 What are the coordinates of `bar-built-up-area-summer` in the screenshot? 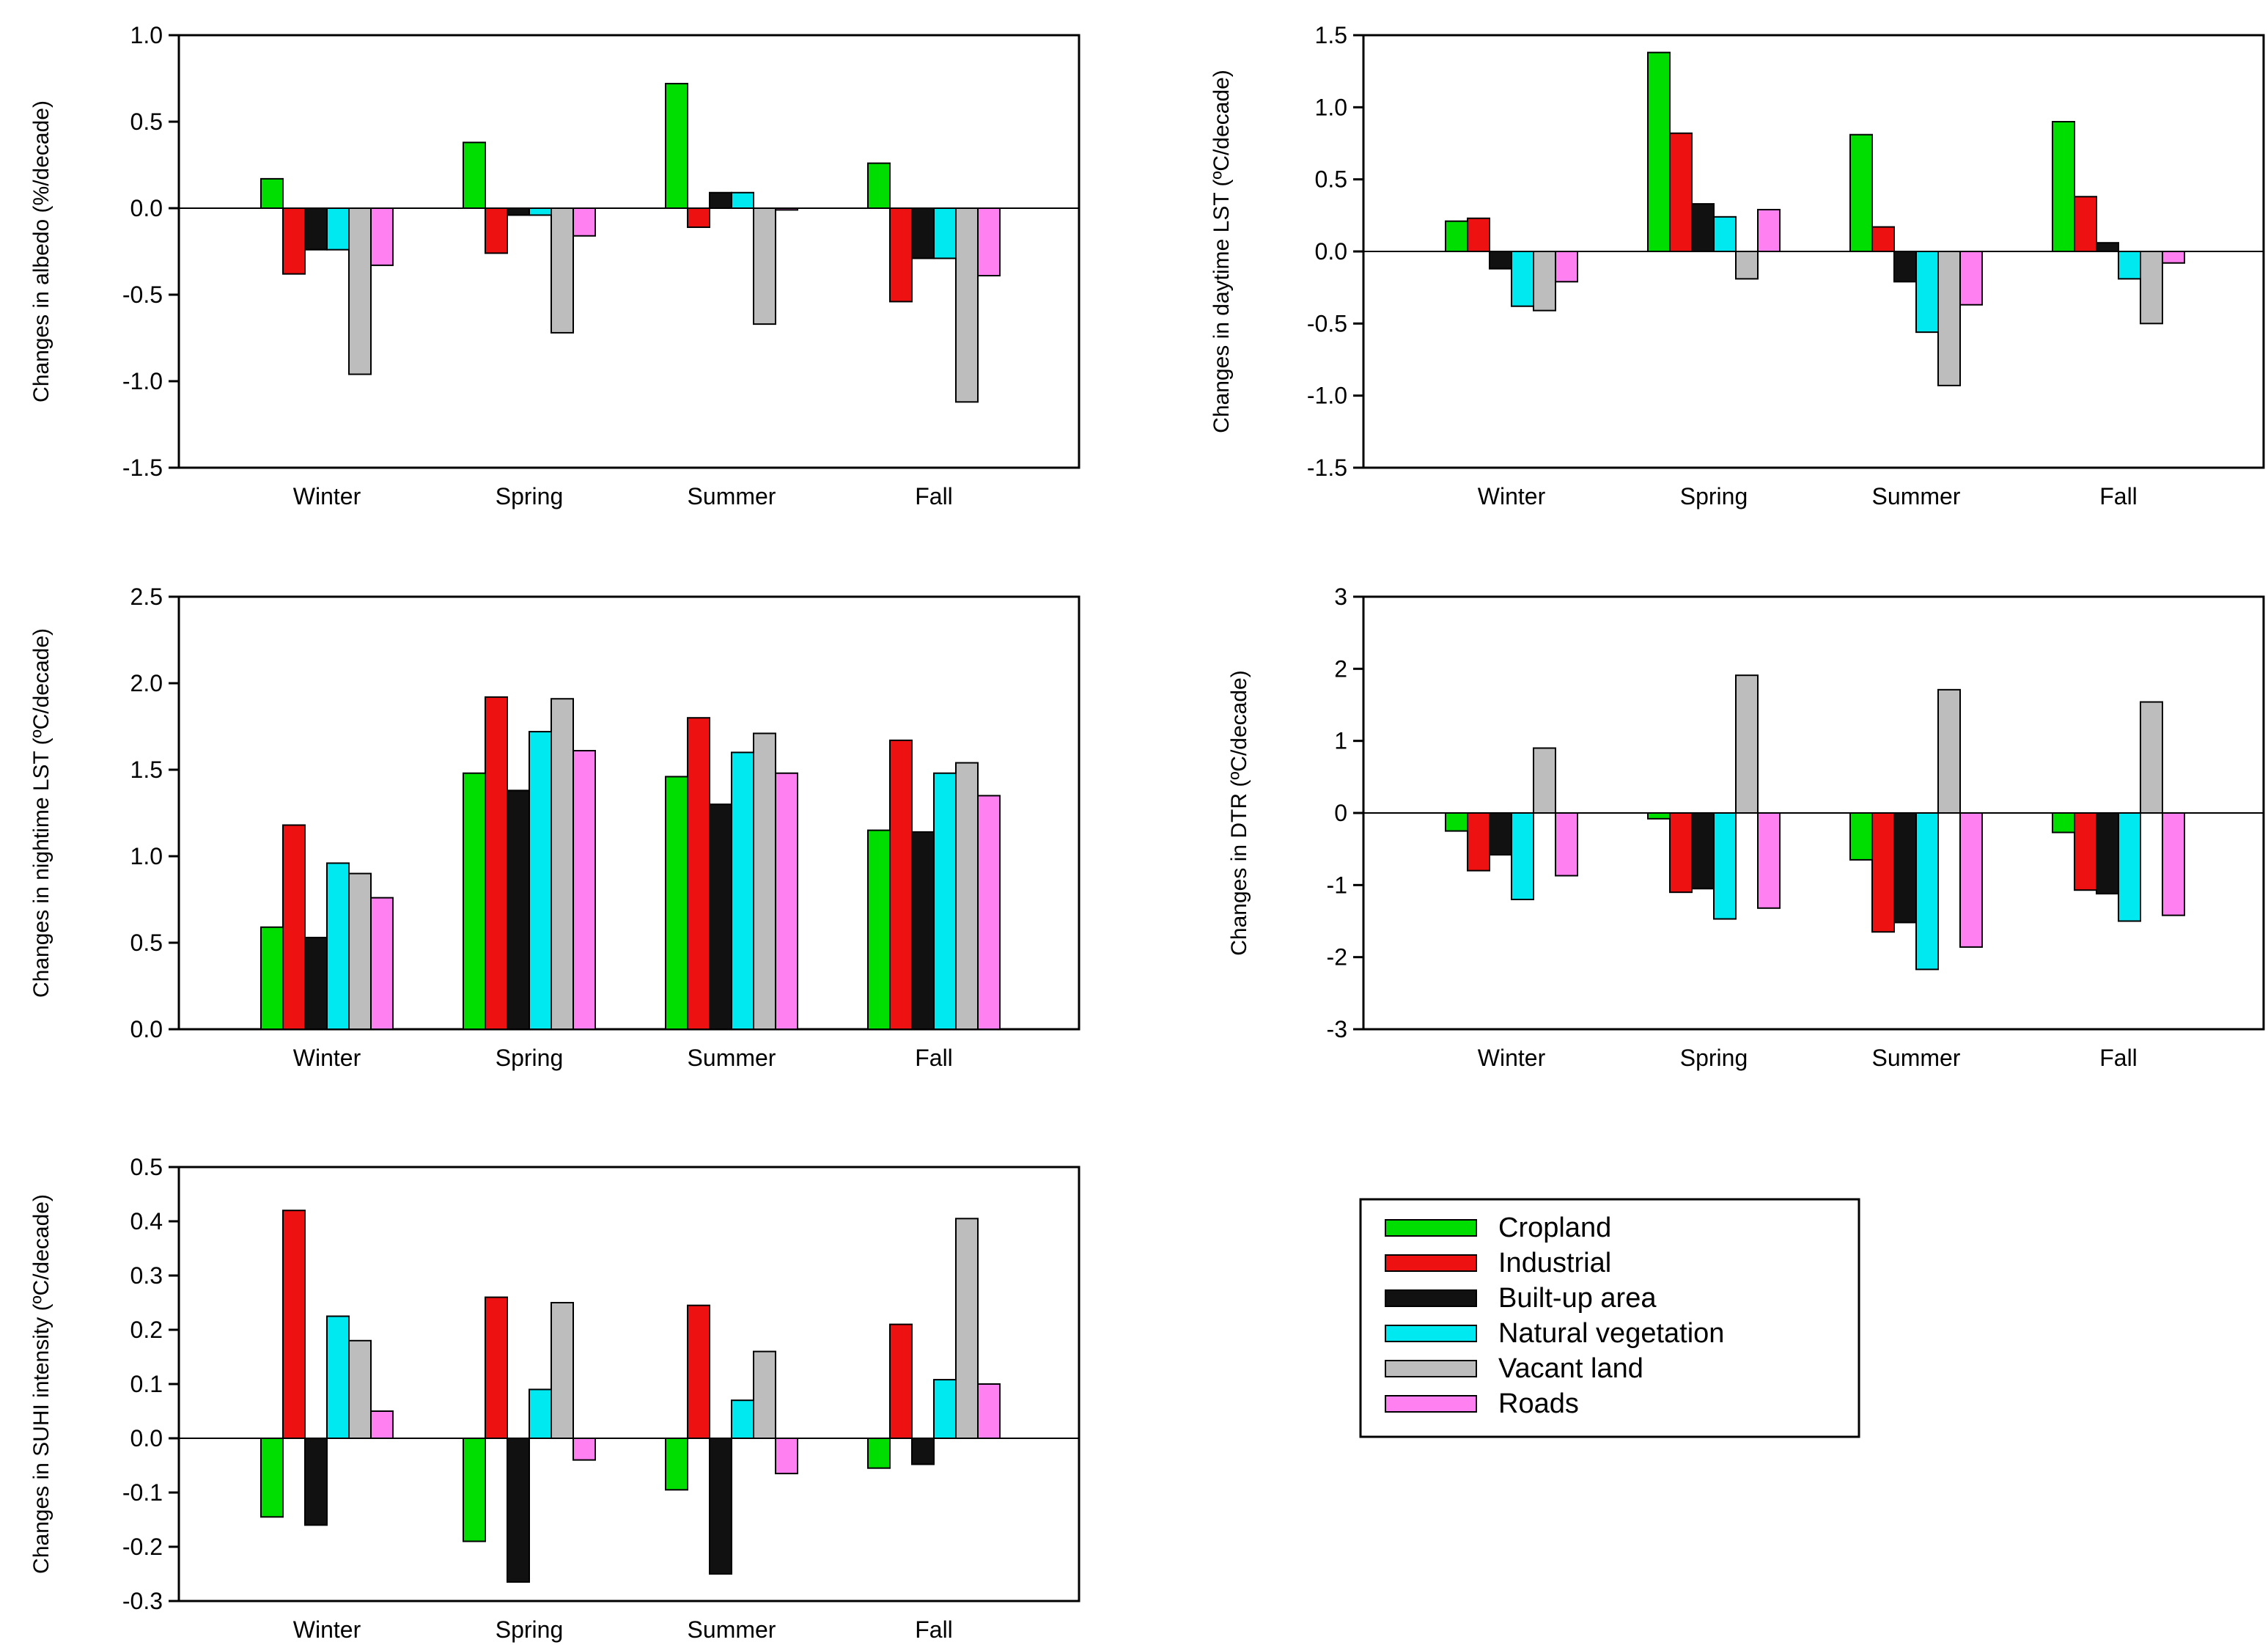 It's located at (720, 200).